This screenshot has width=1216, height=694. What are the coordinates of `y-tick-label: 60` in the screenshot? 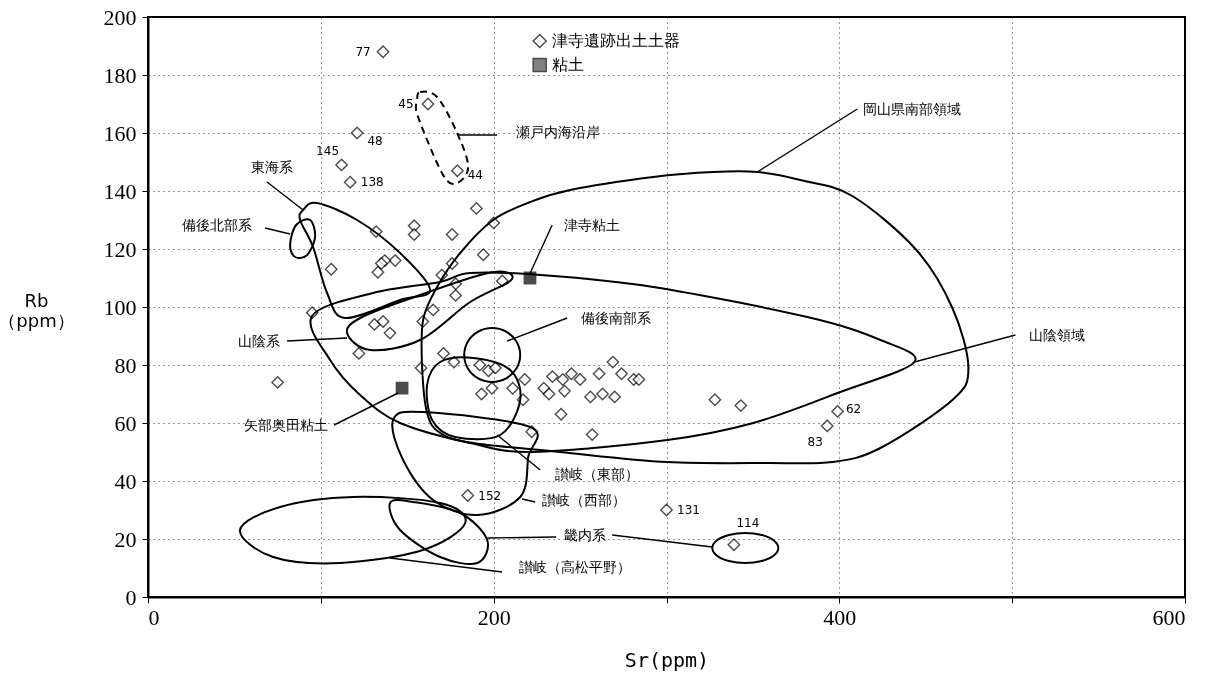 It's located at (125, 423).